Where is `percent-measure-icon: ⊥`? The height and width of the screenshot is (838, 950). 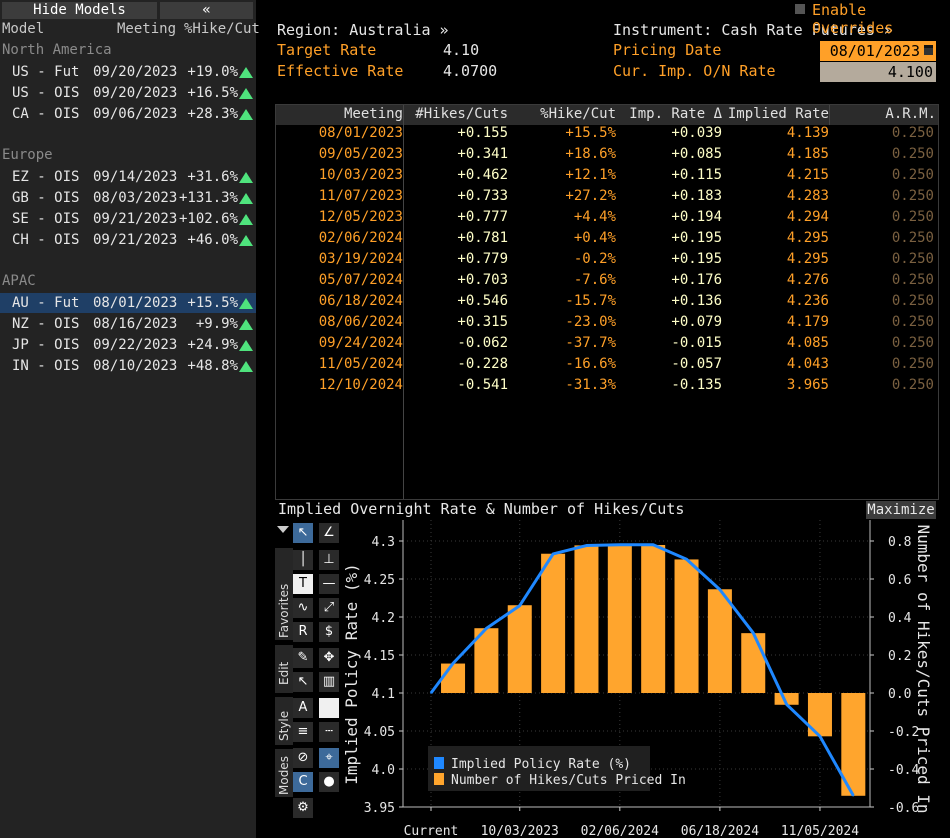 percent-measure-icon: ⊥ is located at coordinates (329, 560).